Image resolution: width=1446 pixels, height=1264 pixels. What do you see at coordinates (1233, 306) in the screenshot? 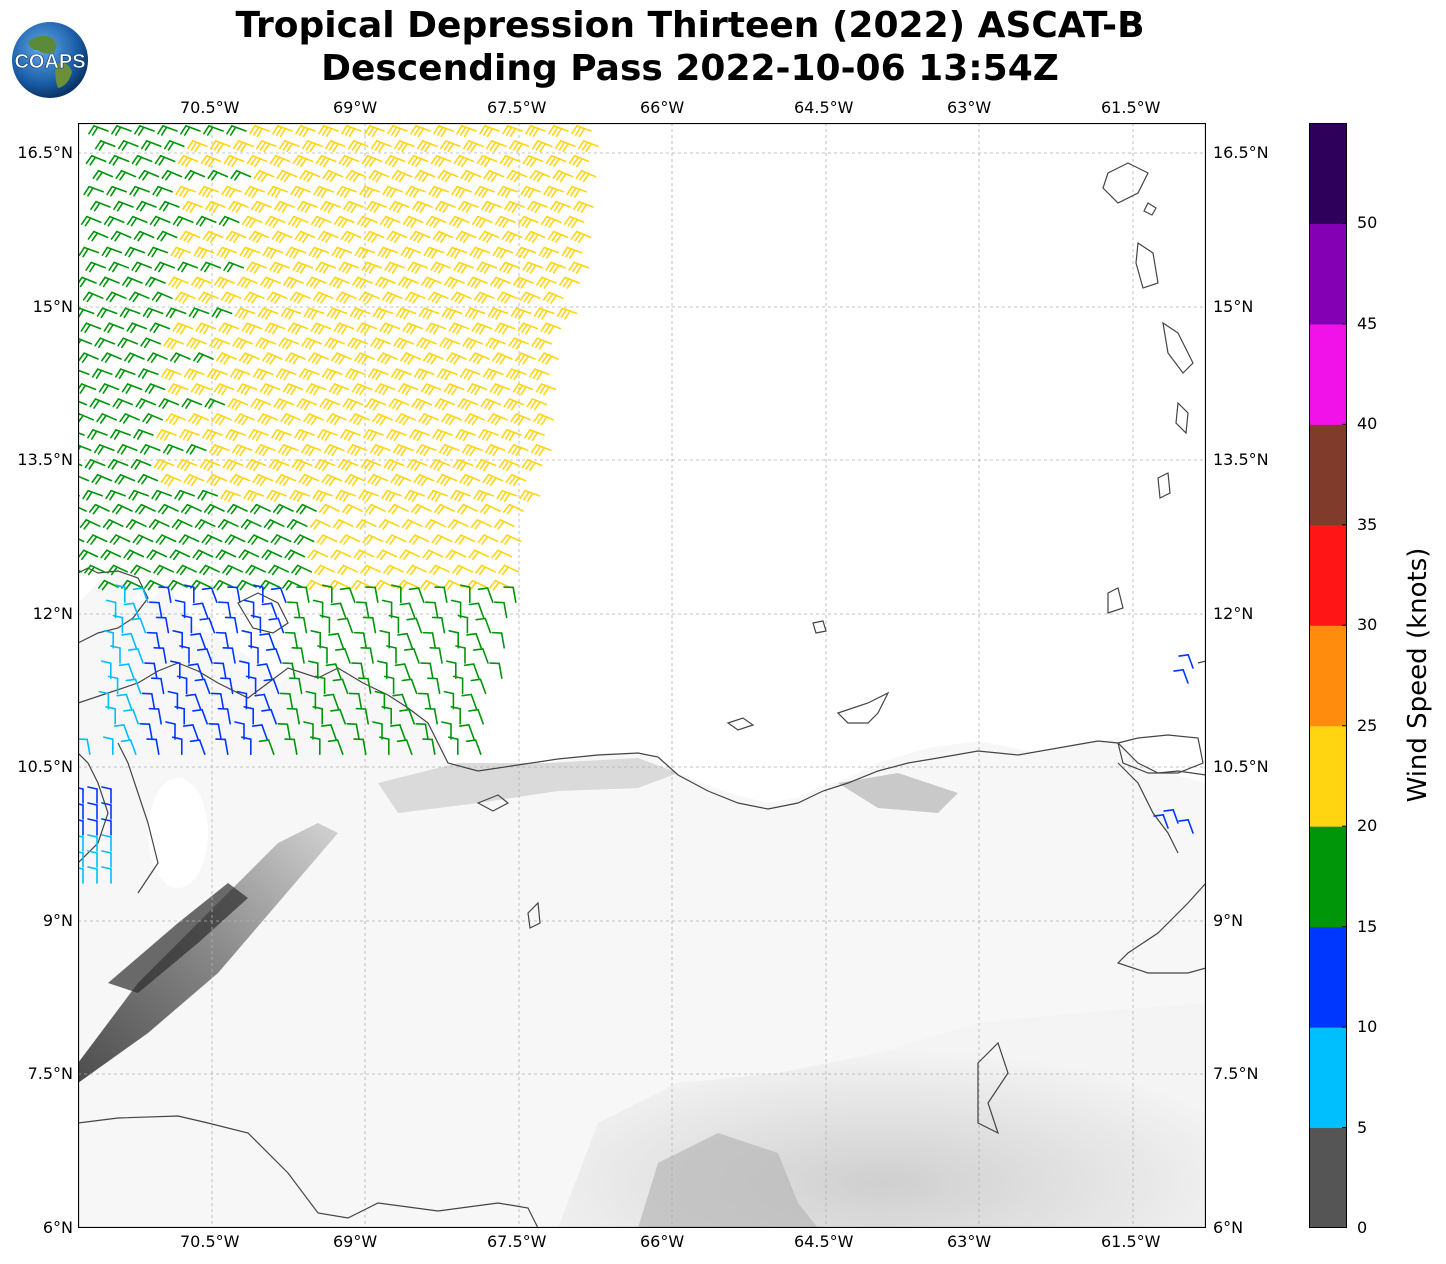
I see `lat-tick-label-right: 15°N` at bounding box center [1233, 306].